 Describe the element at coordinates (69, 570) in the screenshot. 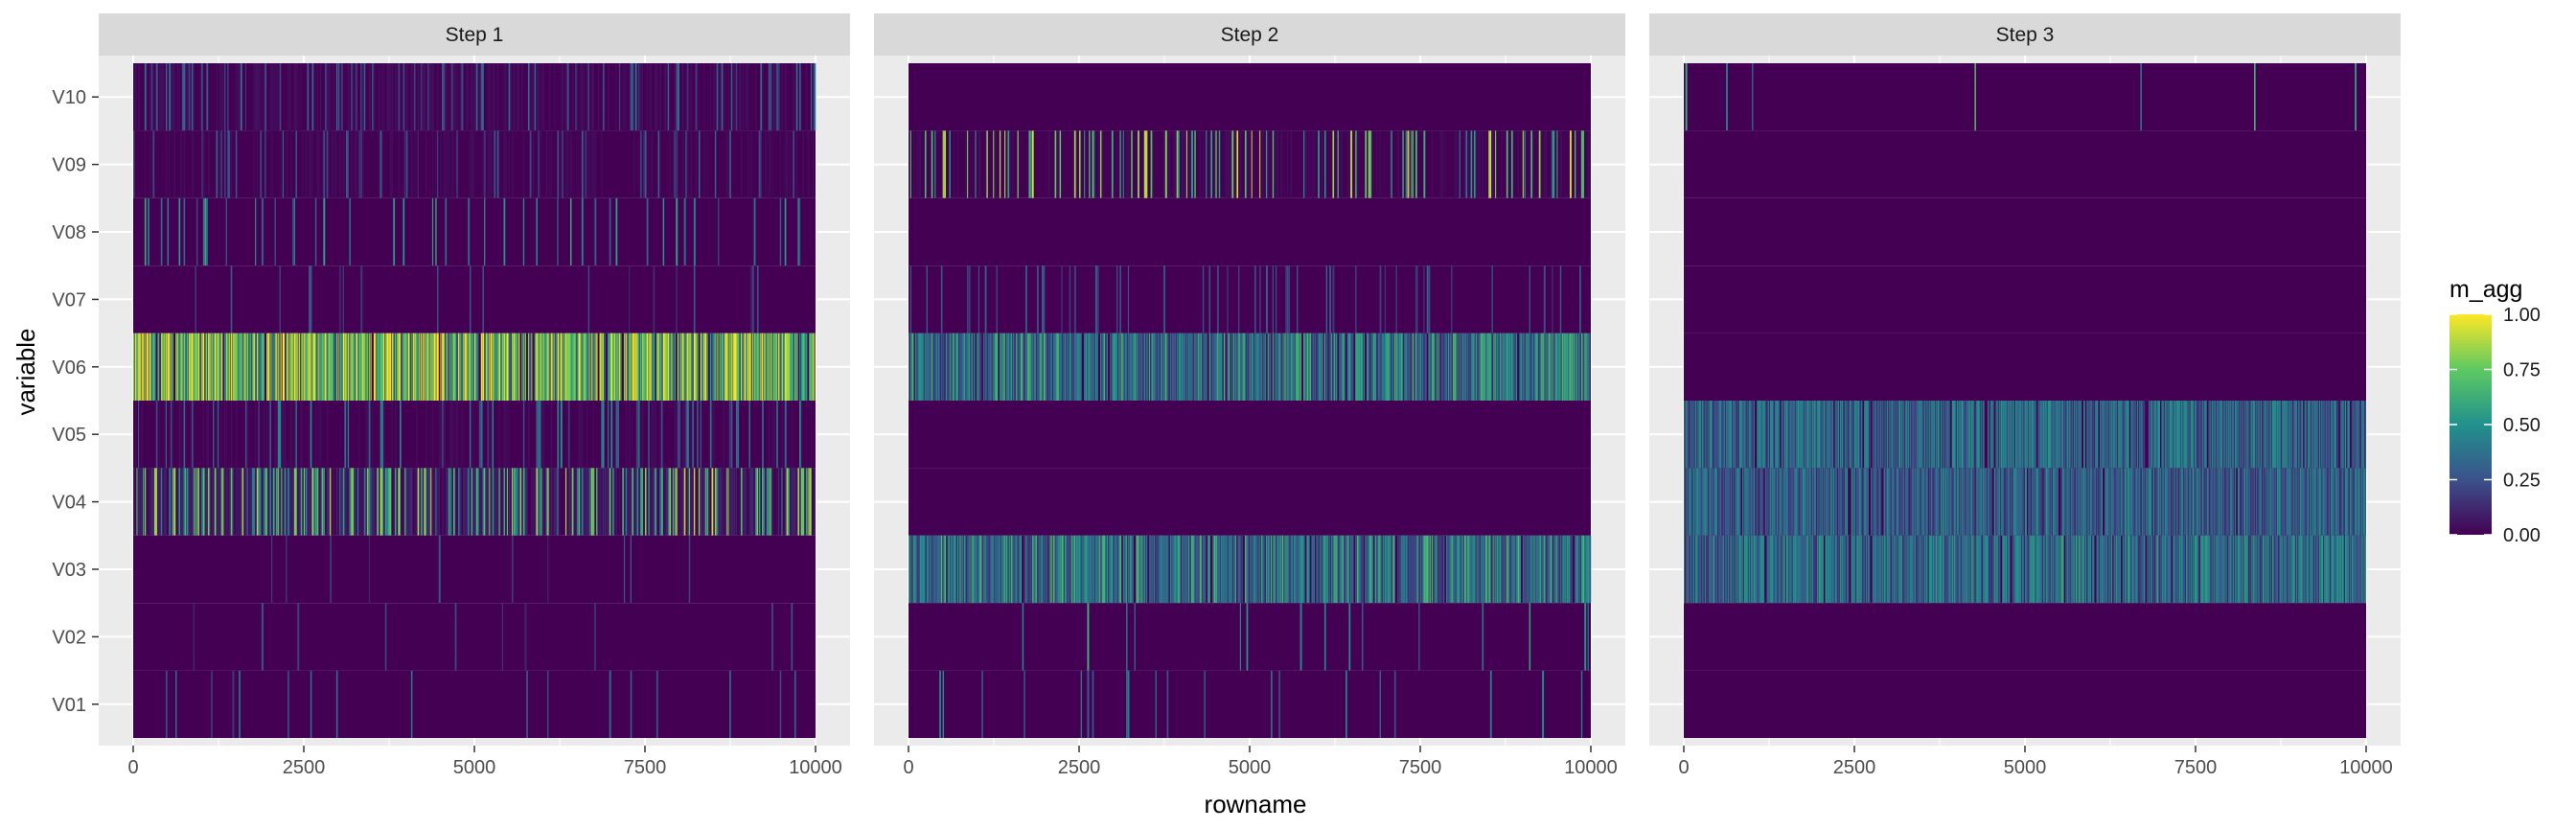

I see `y-tick-label: V03` at that location.